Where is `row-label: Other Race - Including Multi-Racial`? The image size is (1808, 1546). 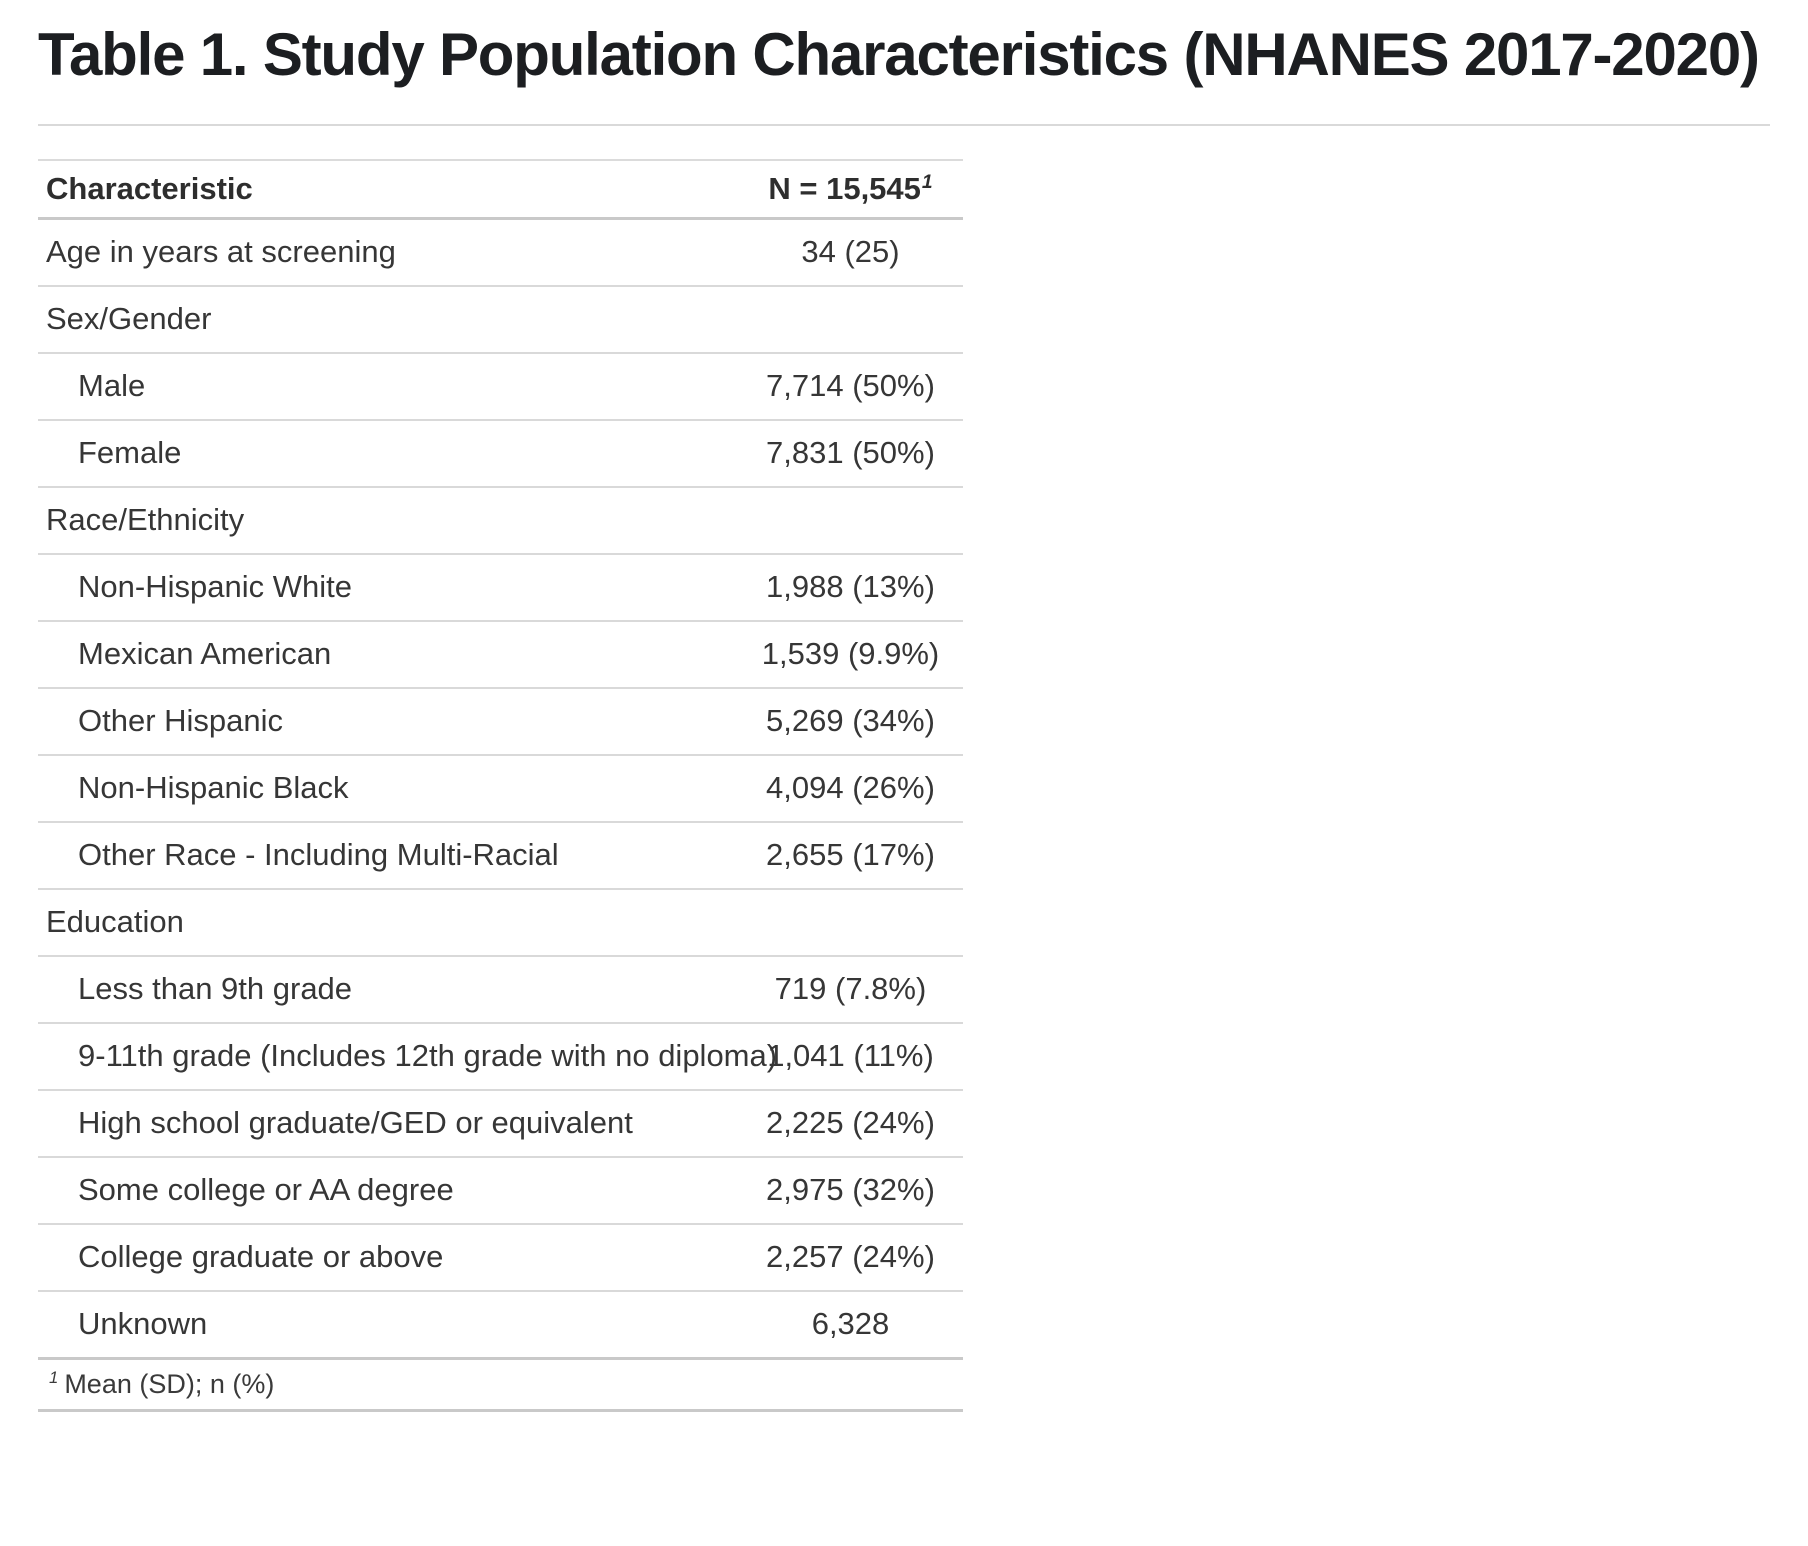 row-label: Other Race - Including Multi-Racial is located at coordinates (388, 856).